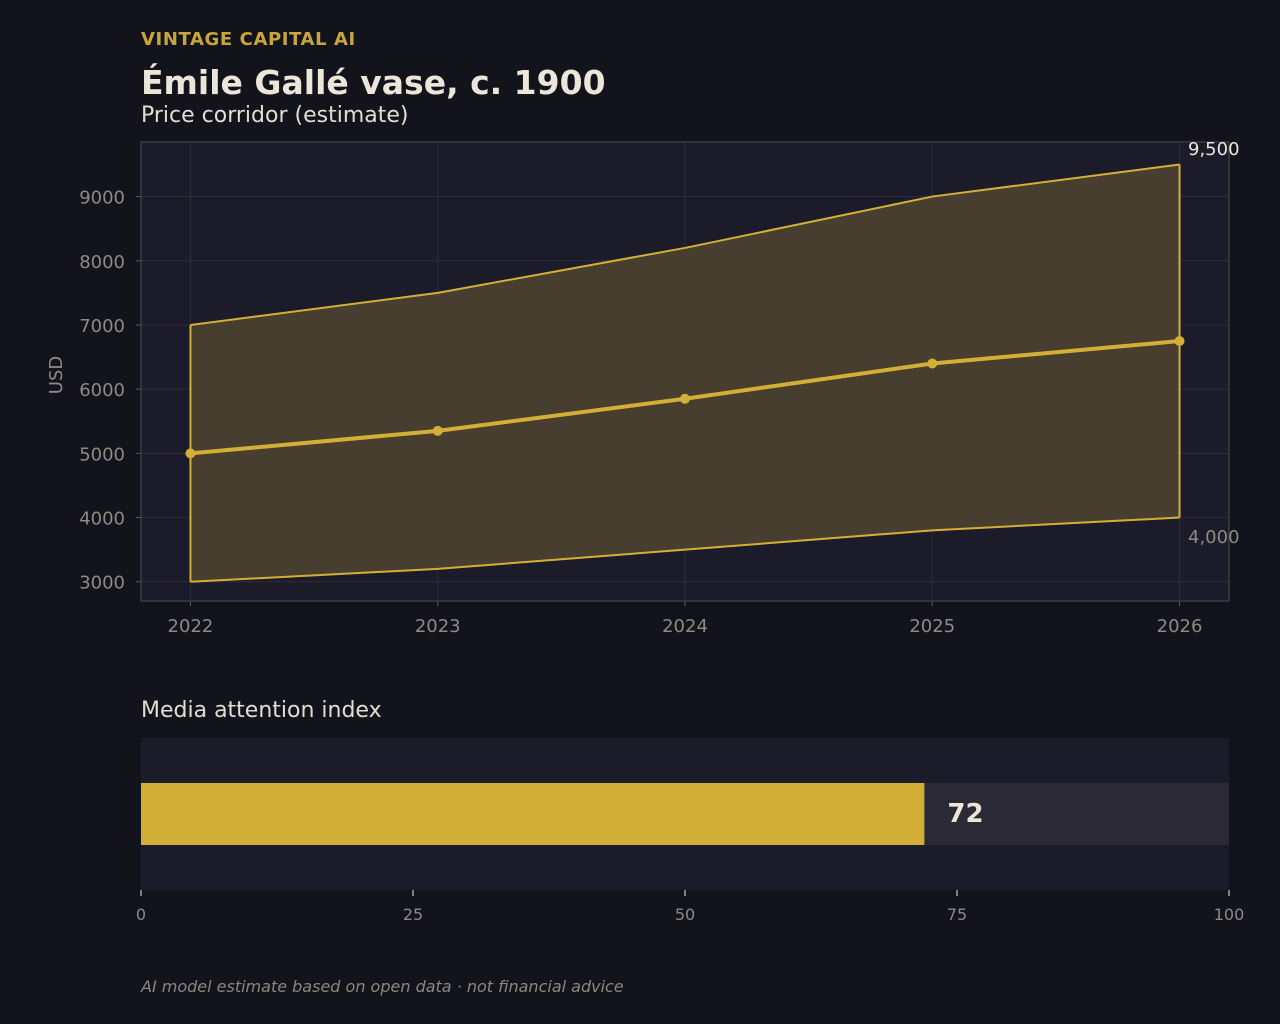 Image resolution: width=1280 pixels, height=1024 pixels. Describe the element at coordinates (102, 198) in the screenshot. I see `y-tick-label: 9000` at that location.